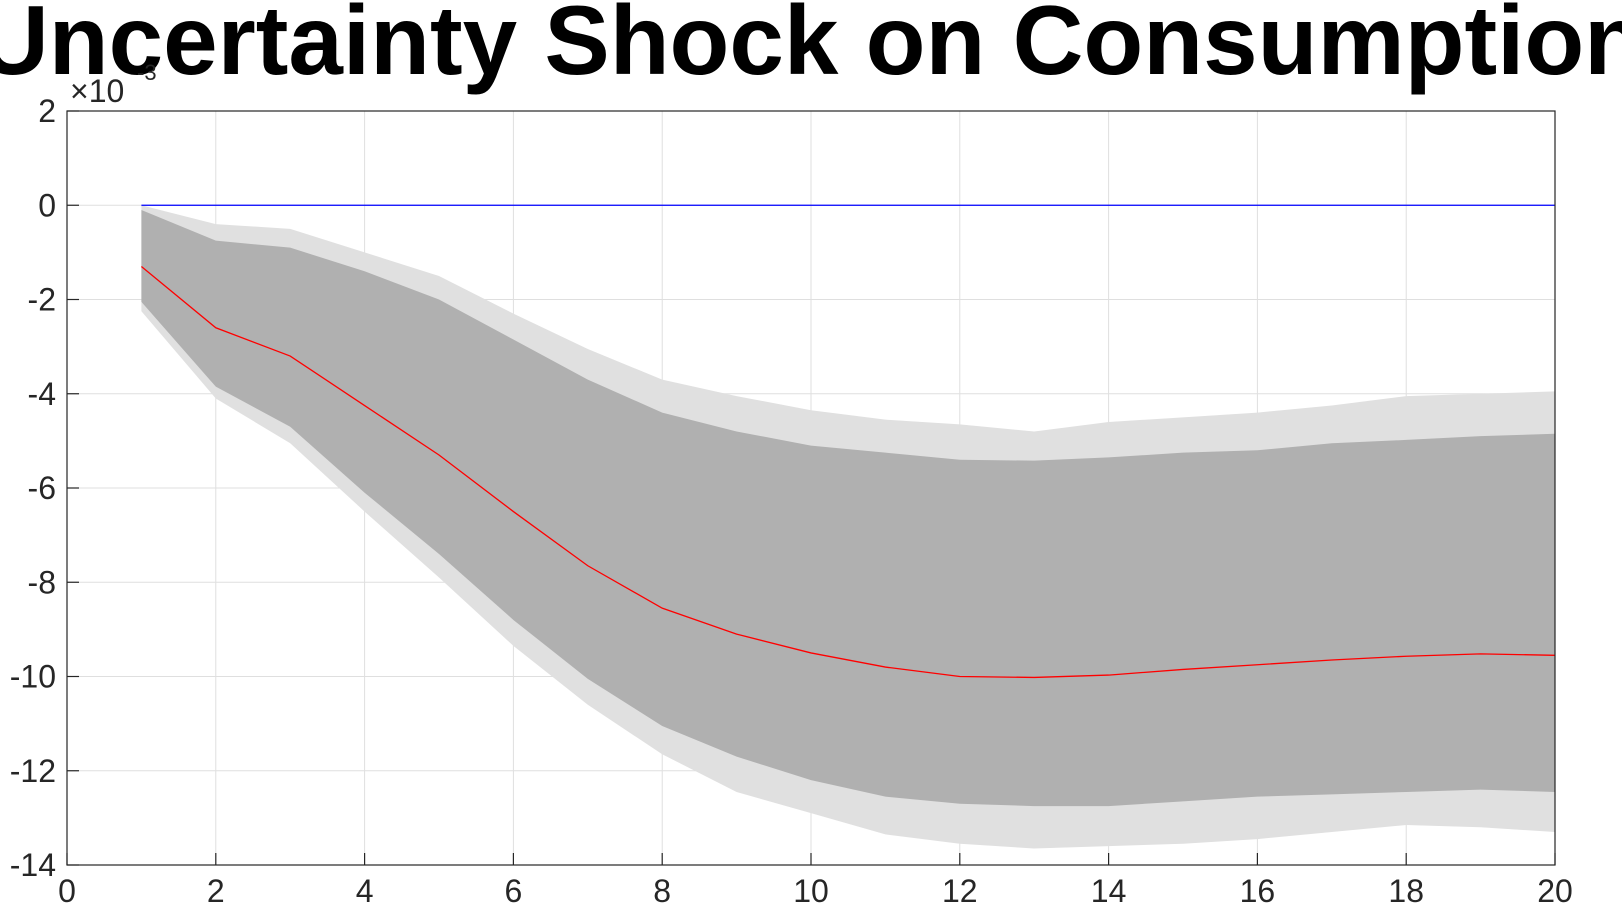 Image resolution: width=1622 pixels, height=914 pixels. What do you see at coordinates (1555, 891) in the screenshot?
I see `x-tick-label-10: 20` at bounding box center [1555, 891].